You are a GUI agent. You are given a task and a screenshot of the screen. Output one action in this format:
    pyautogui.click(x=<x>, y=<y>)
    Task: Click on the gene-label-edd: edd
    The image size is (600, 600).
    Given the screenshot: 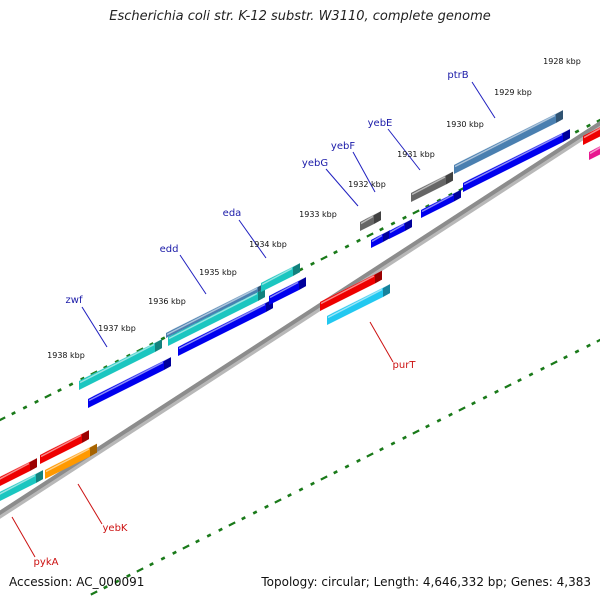 What is the action you would take?
    pyautogui.click(x=169, y=249)
    